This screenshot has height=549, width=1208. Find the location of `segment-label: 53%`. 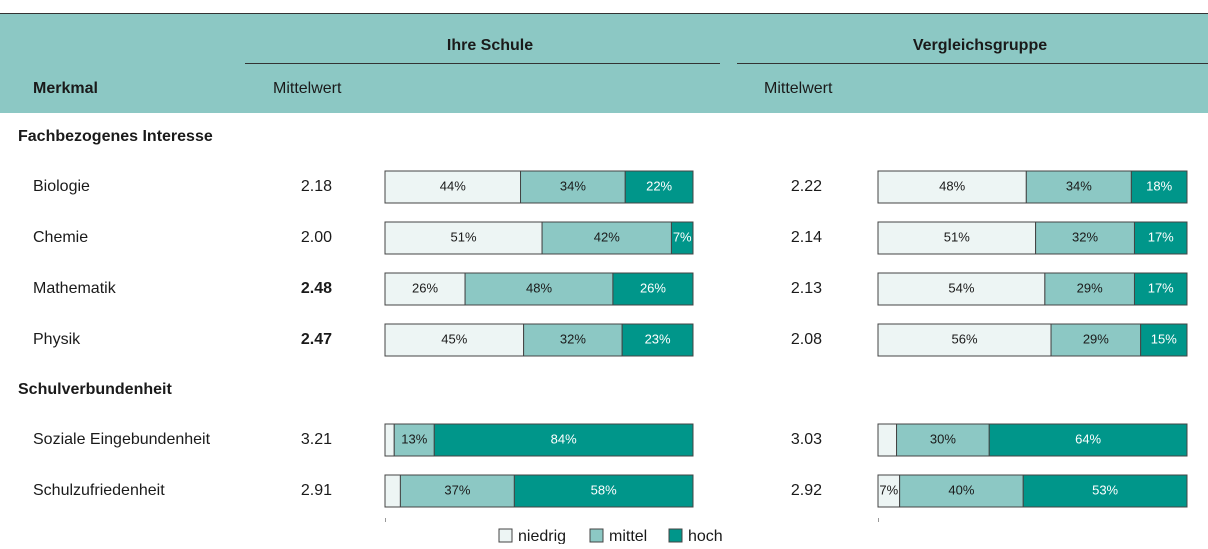

segment-label: 53% is located at coordinates (1105, 489).